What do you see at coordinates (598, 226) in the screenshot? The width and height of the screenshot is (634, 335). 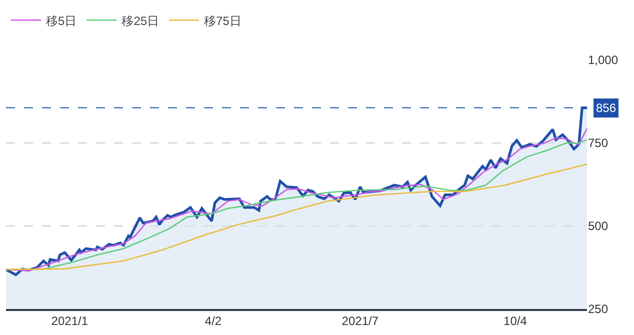 I see `y-tick-label: 500` at bounding box center [598, 226].